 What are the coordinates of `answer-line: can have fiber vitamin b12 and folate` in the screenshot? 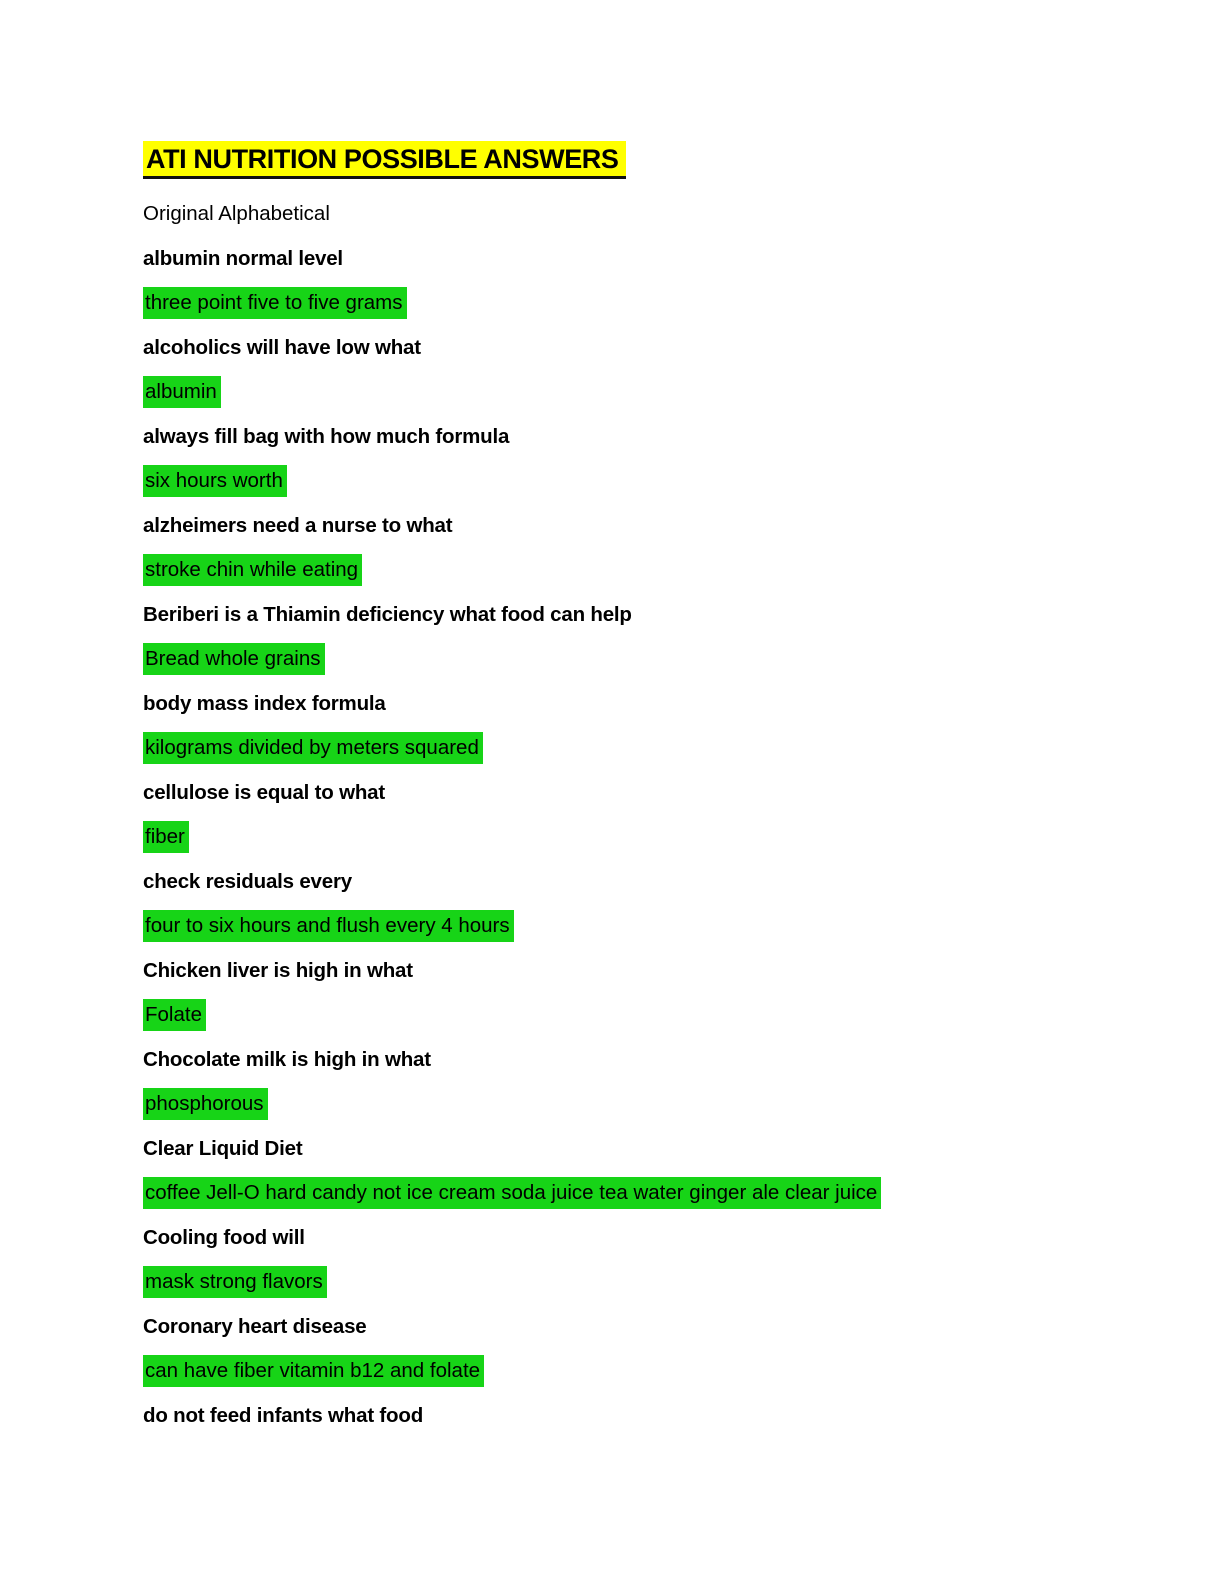 It's located at (643, 1371).